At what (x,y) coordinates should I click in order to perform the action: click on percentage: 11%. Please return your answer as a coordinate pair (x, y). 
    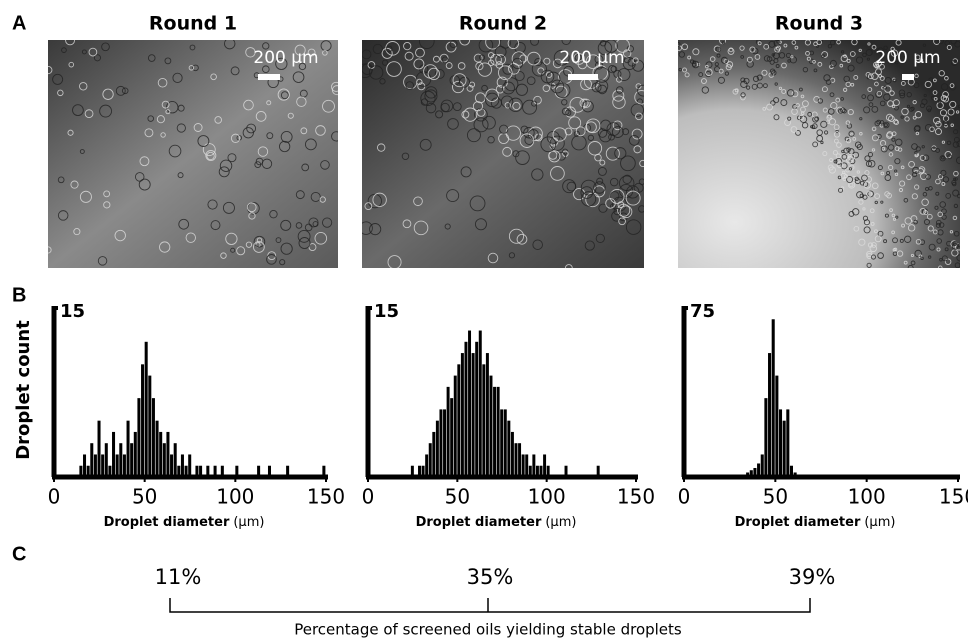
    Looking at the image, I should click on (178, 577).